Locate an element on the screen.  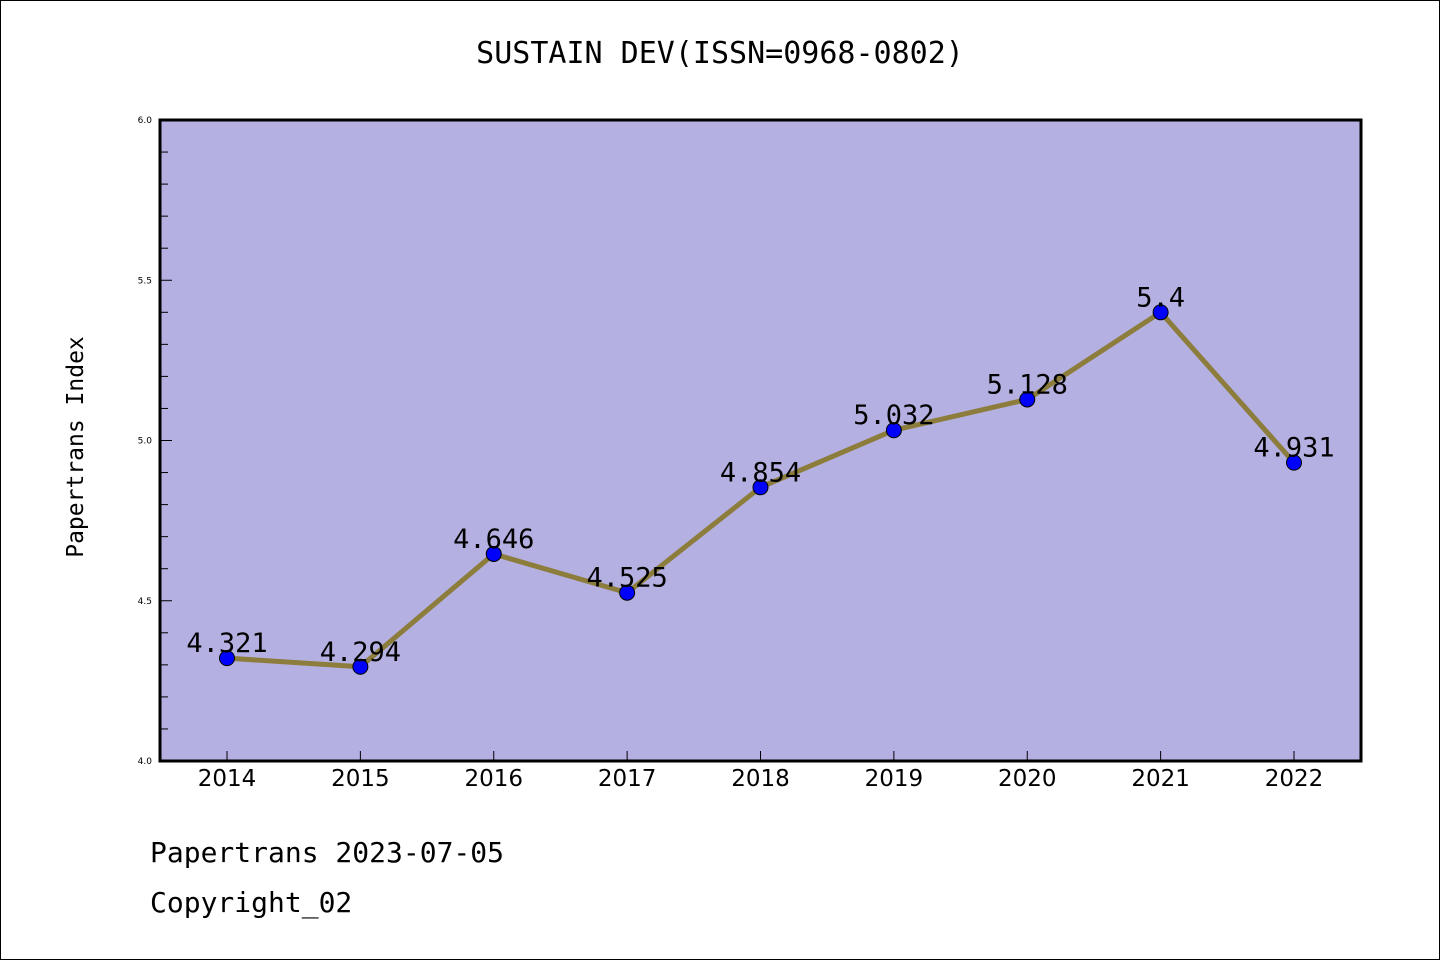
data-label: 5.4 is located at coordinates (1160, 297).